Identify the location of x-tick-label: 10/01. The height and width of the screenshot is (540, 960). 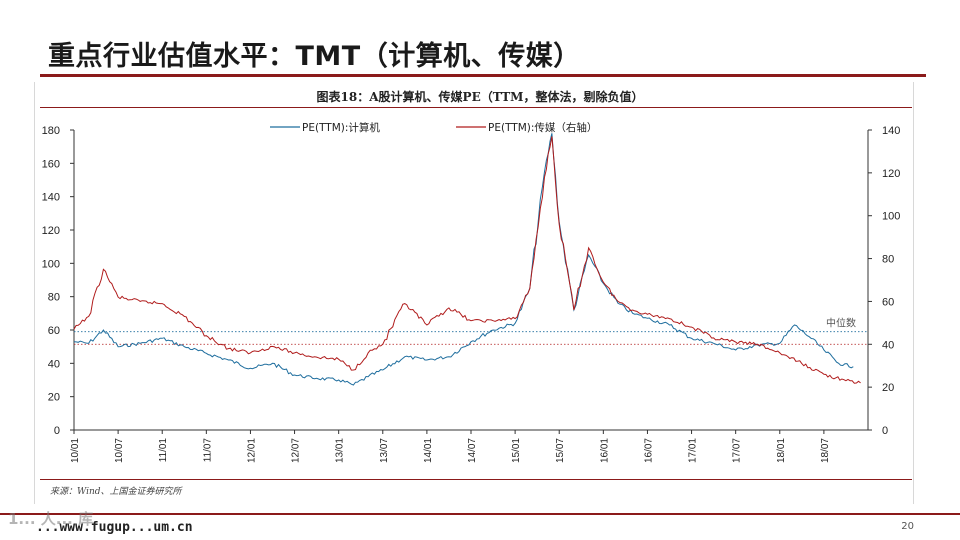
(75, 450).